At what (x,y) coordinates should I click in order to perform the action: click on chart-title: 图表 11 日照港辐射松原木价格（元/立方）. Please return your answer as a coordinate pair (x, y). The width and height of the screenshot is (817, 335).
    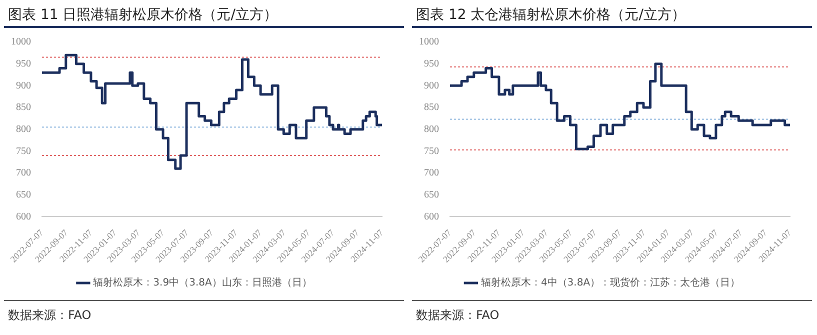
    Looking at the image, I should click on (204, 16).